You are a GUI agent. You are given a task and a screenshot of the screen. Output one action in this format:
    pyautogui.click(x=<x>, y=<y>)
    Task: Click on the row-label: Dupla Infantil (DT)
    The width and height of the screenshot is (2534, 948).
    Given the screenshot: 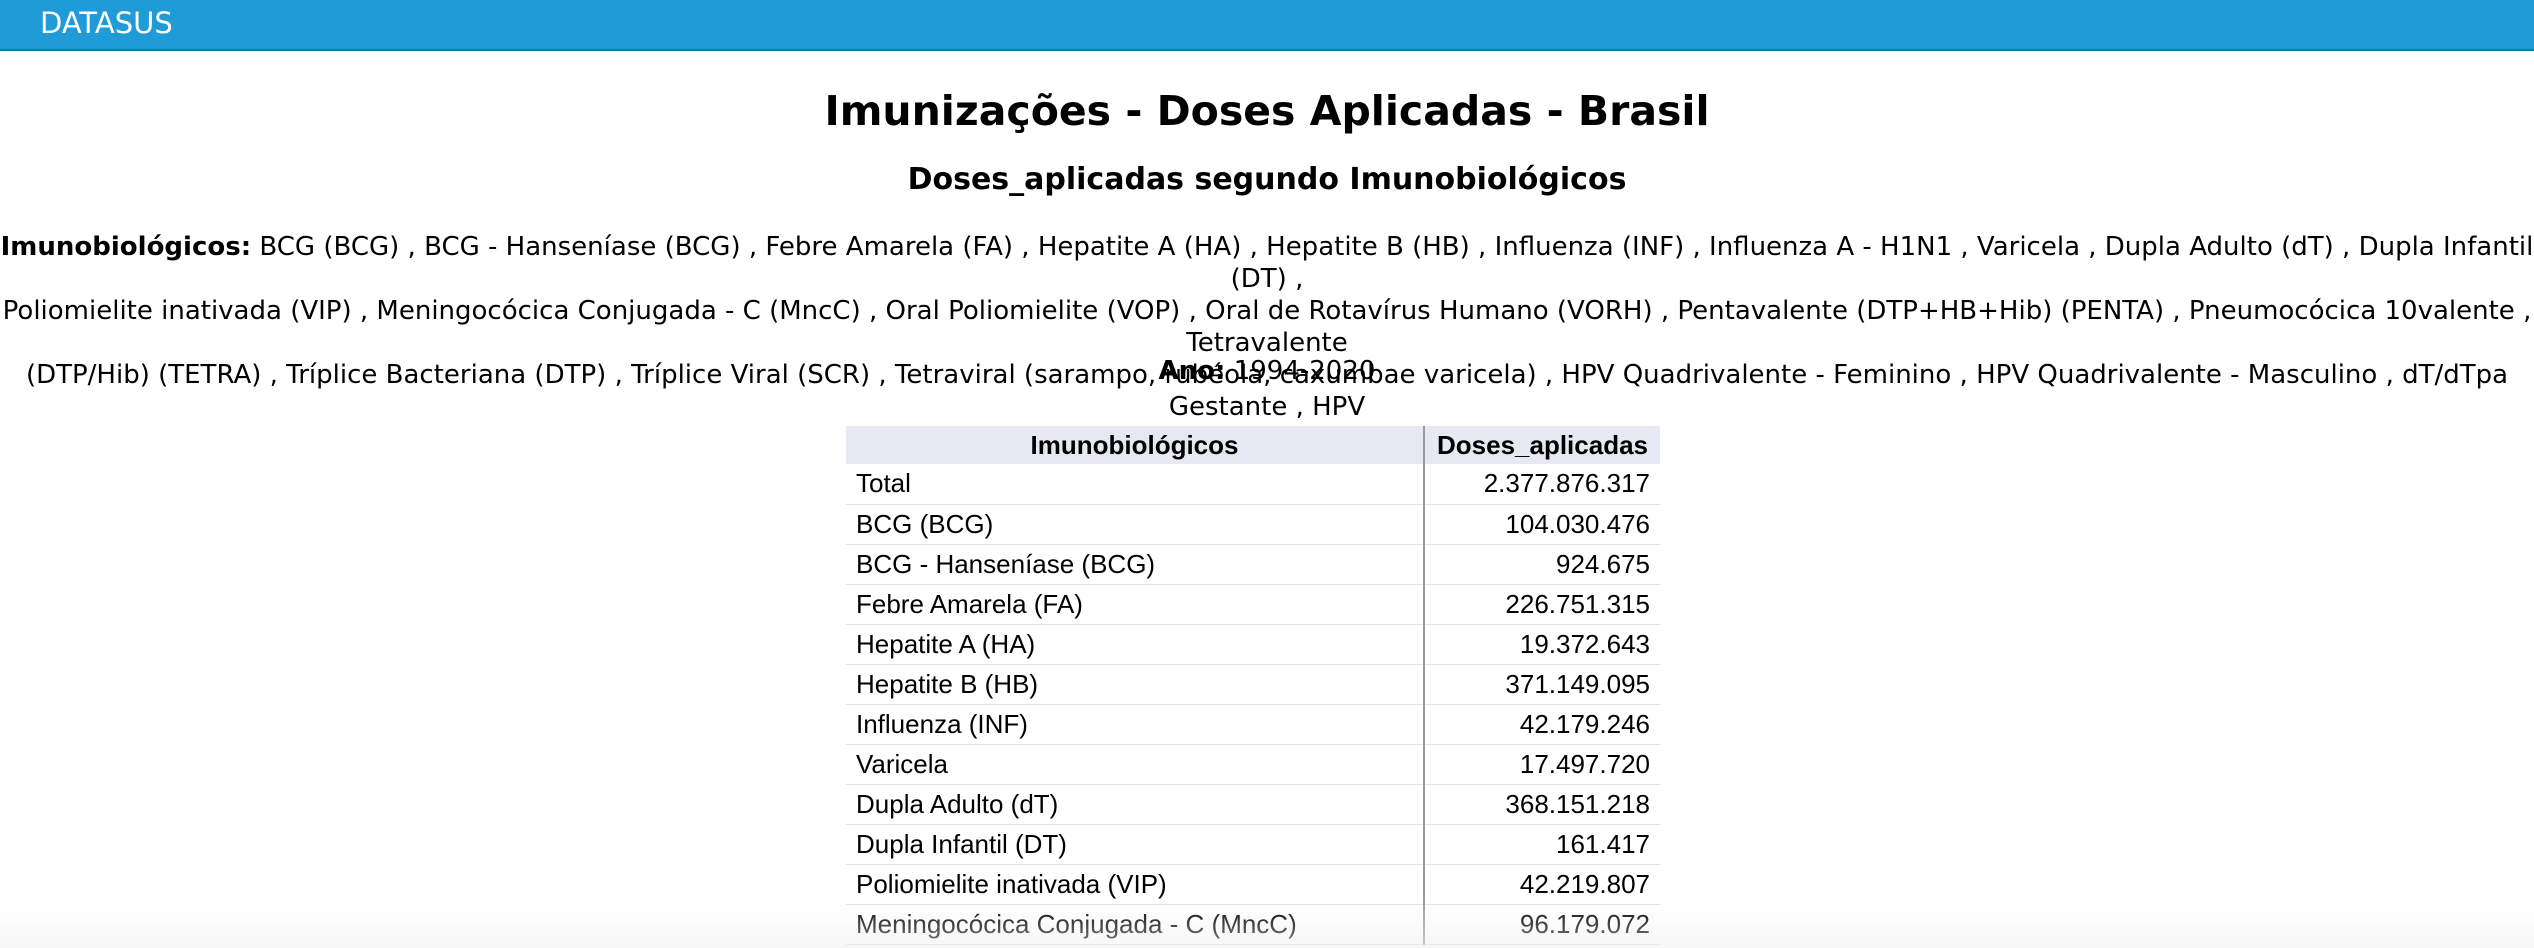 What is the action you would take?
    pyautogui.click(x=1135, y=844)
    